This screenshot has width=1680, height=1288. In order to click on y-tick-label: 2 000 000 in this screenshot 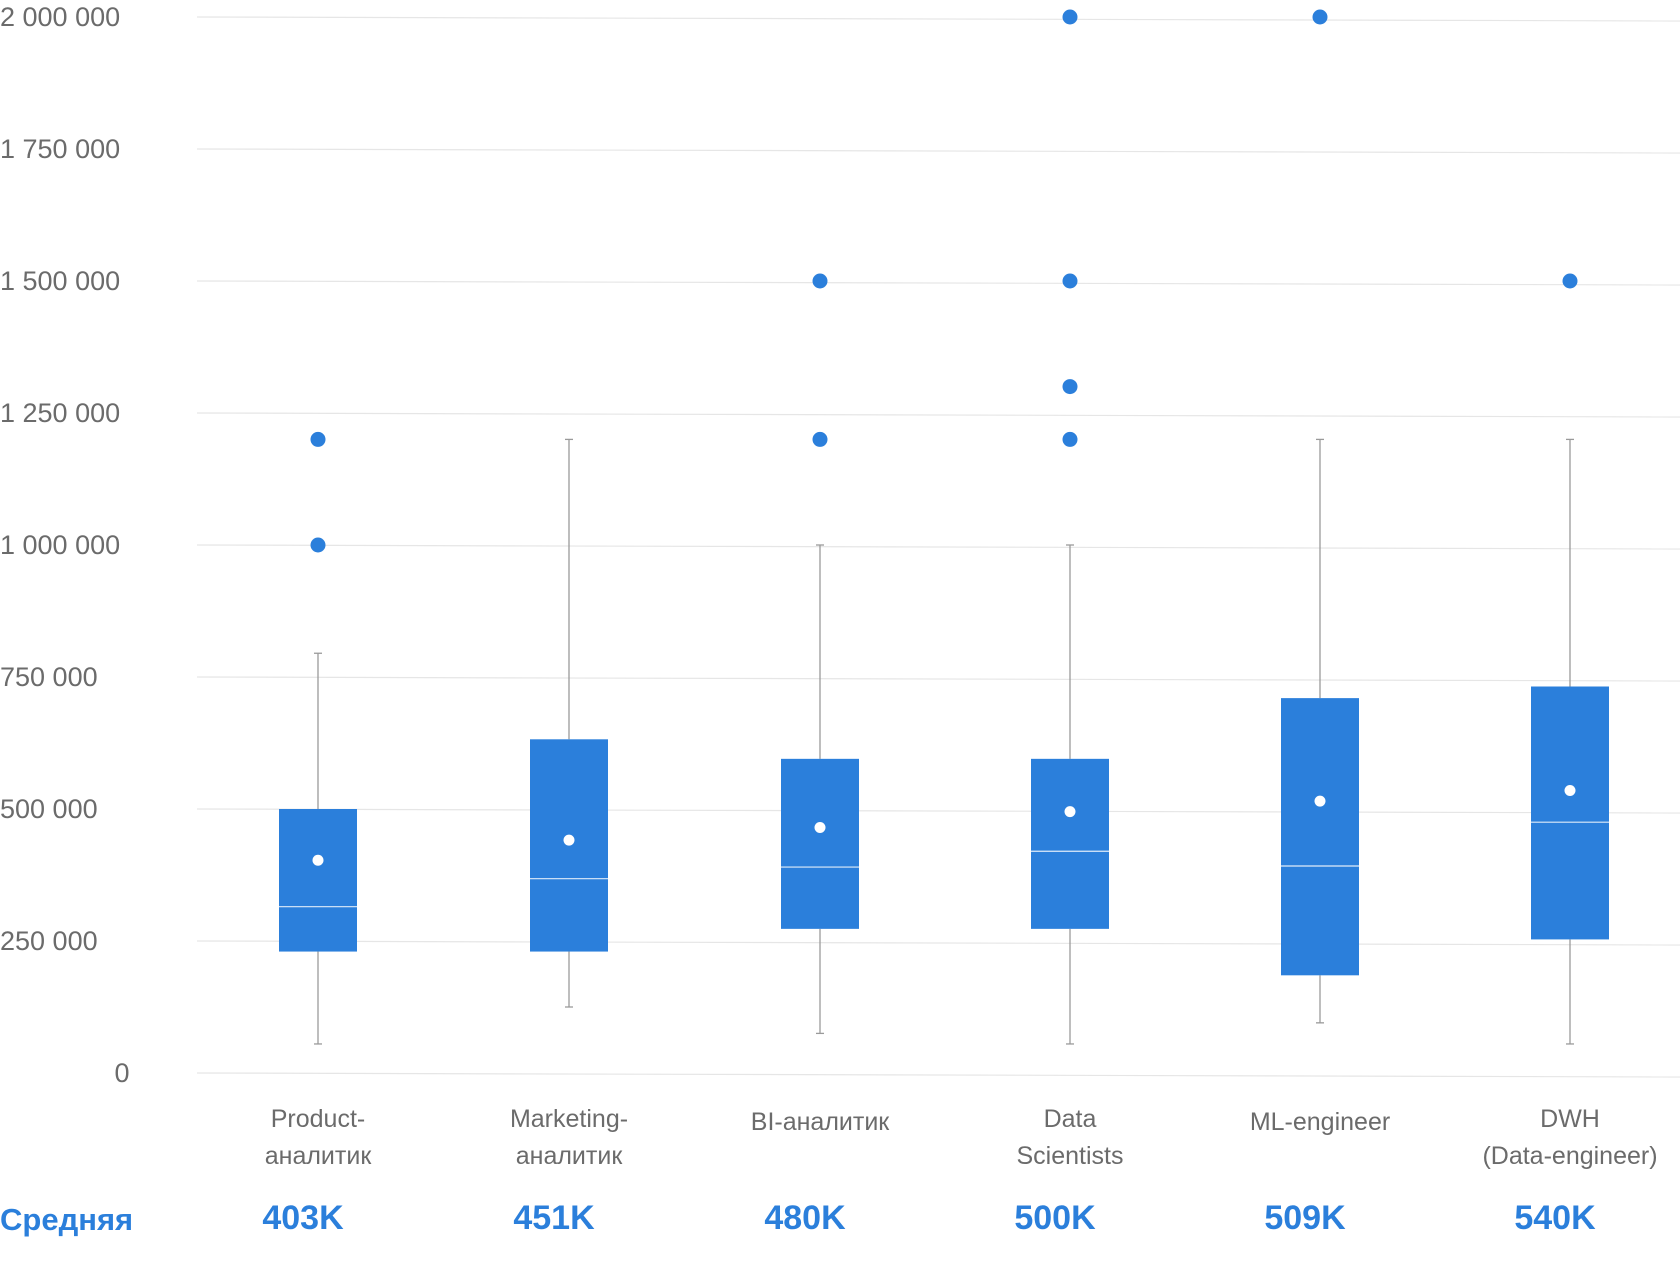, I will do `click(60, 17)`.